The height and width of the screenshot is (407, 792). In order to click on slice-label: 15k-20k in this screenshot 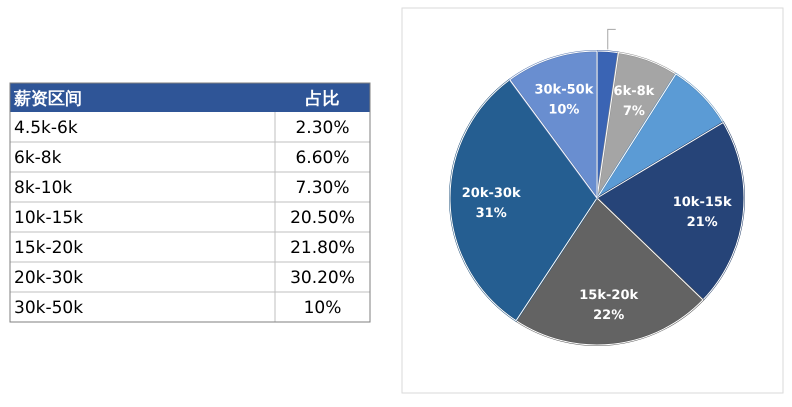, I will do `click(608, 296)`.